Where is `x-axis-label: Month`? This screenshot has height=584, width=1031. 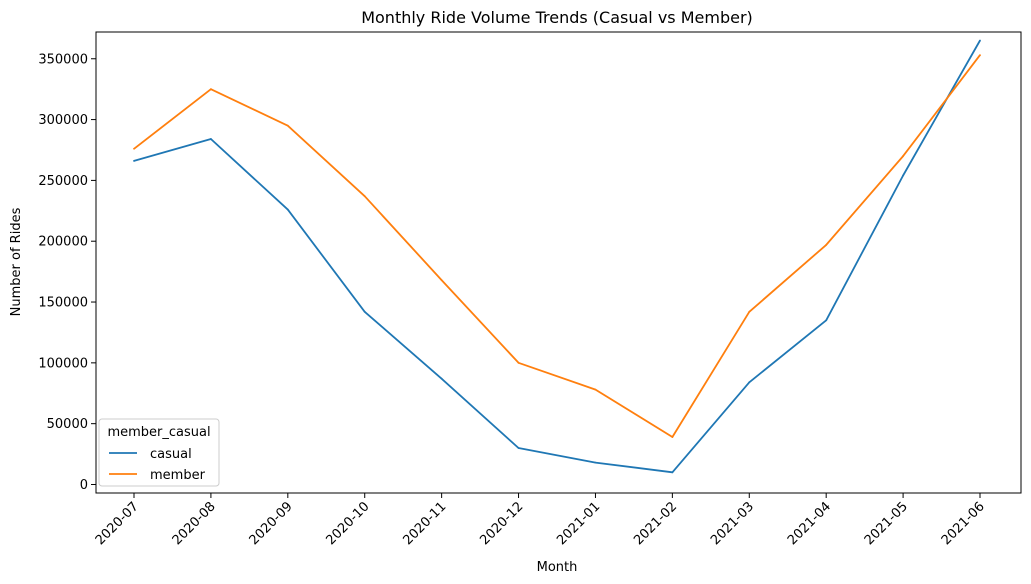 x-axis-label: Month is located at coordinates (557, 567).